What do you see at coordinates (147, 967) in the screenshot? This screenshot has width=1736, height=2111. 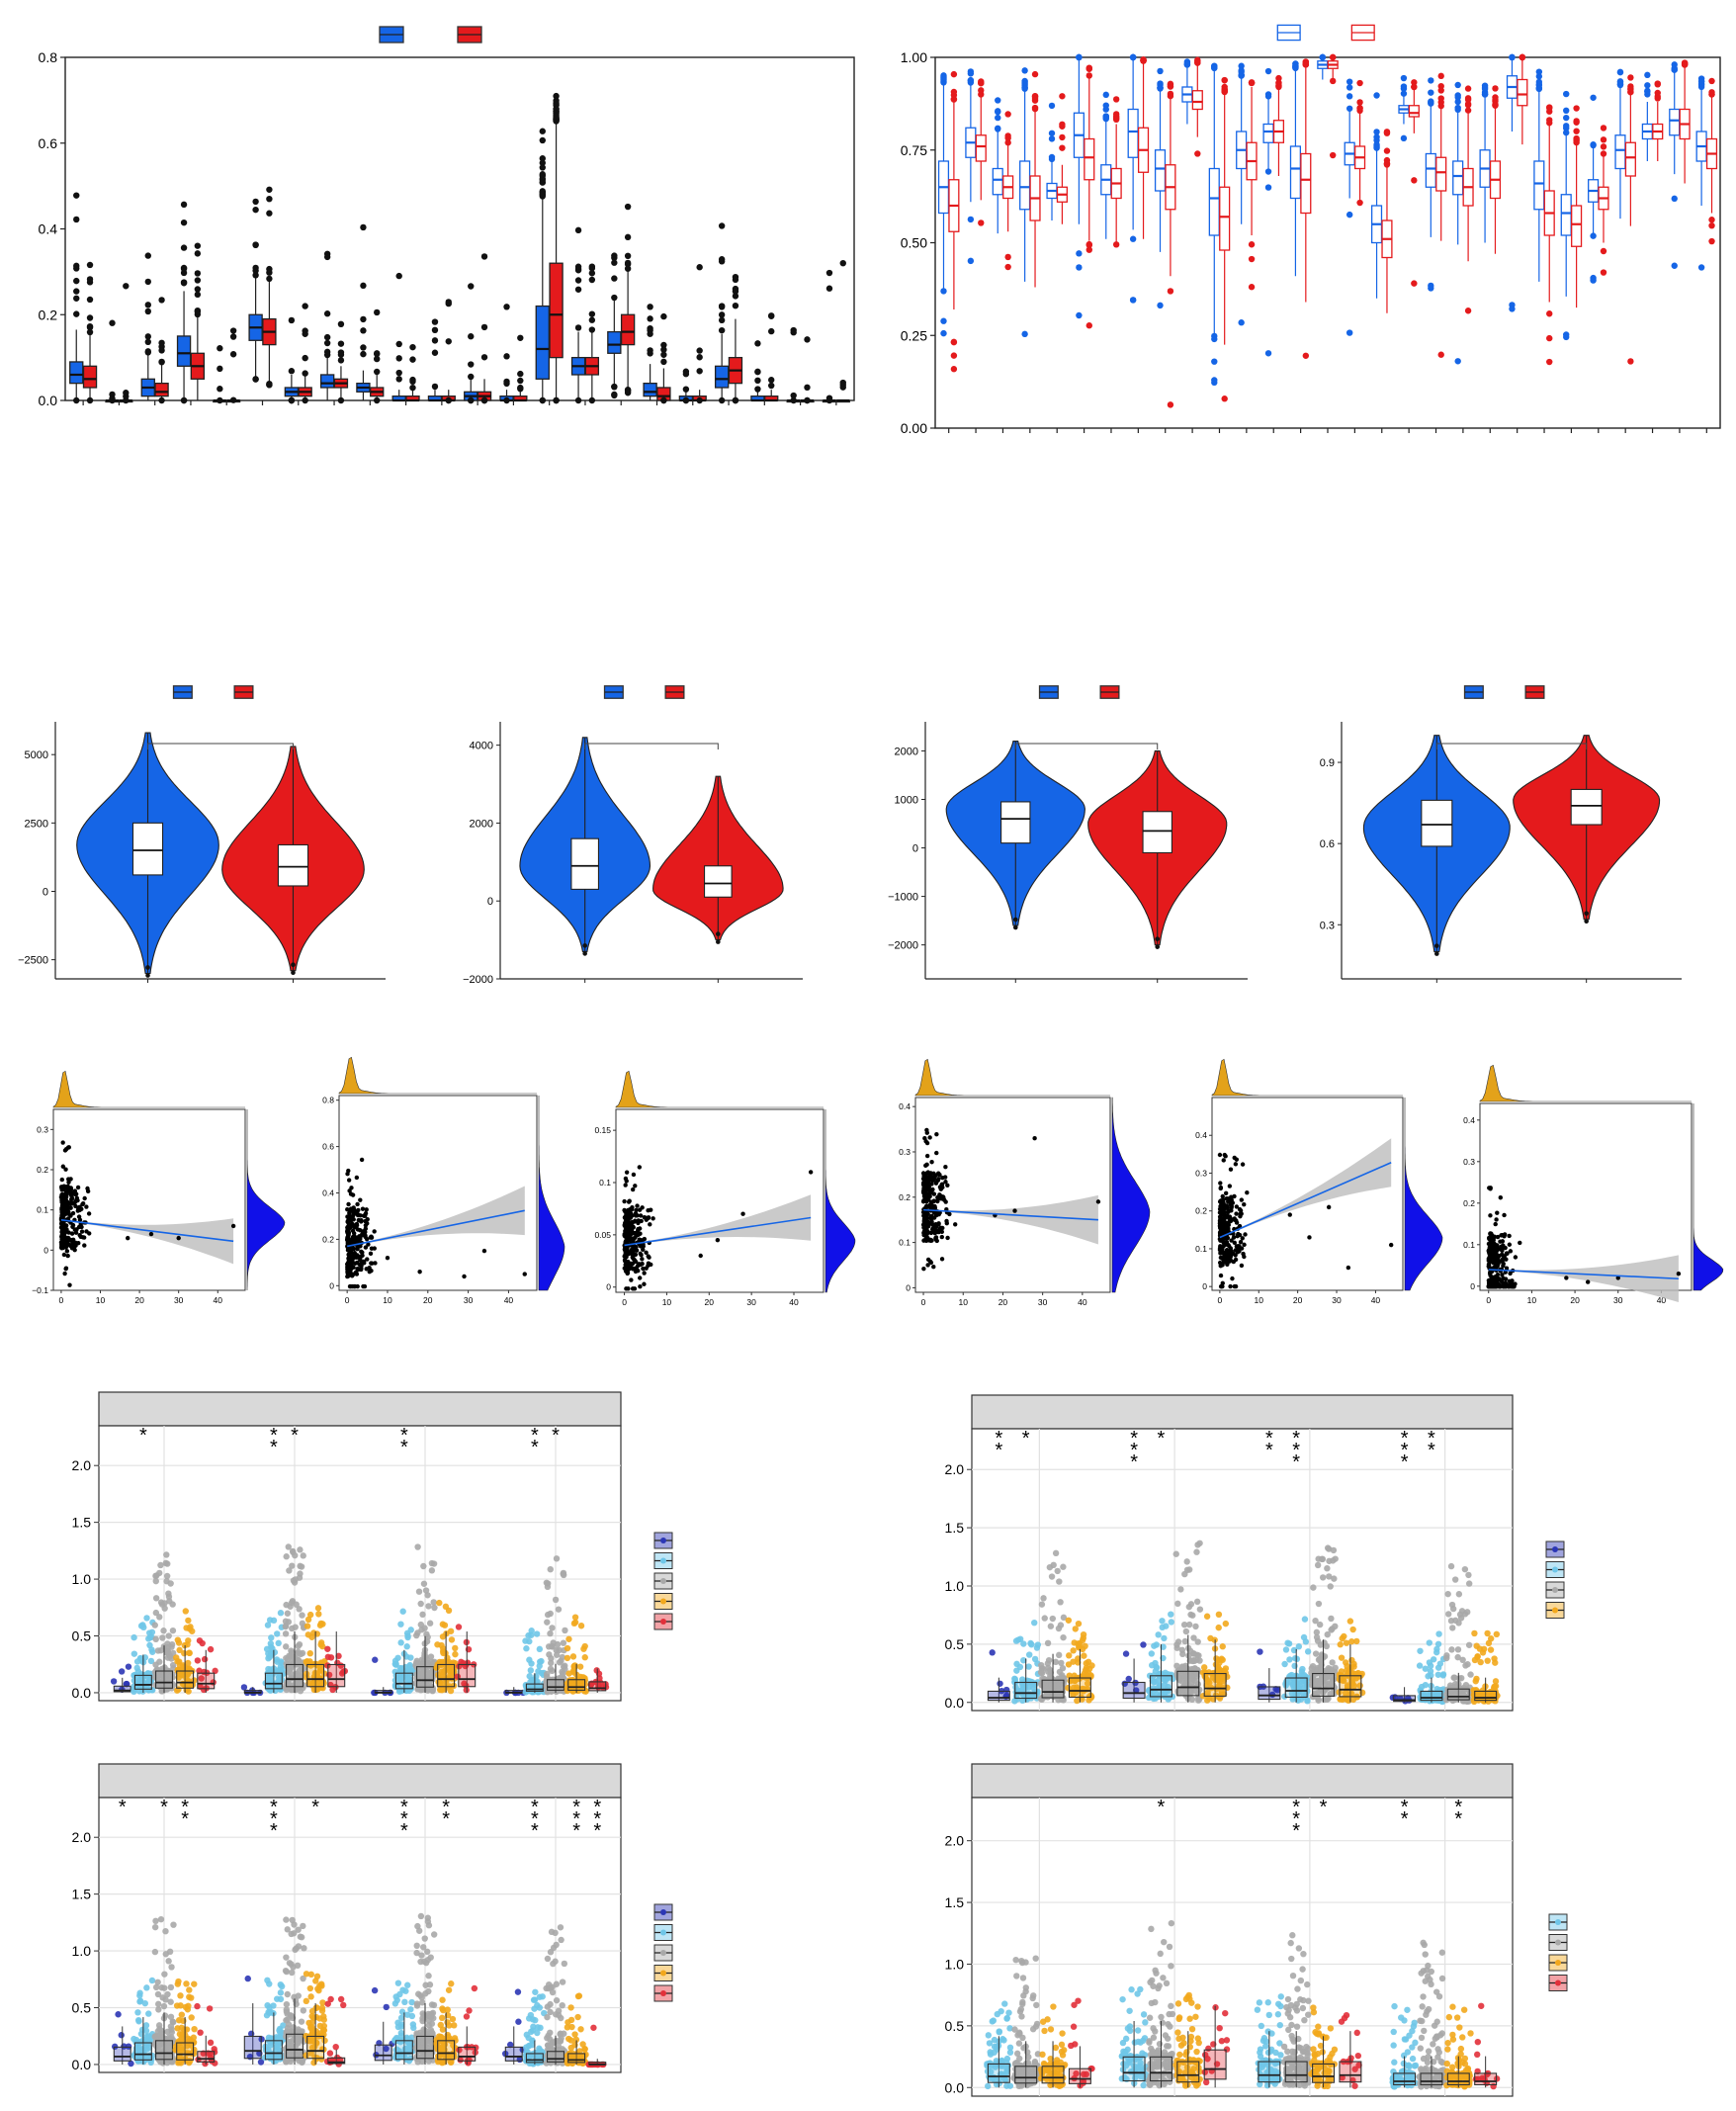 I see `C-outlier` at bounding box center [147, 967].